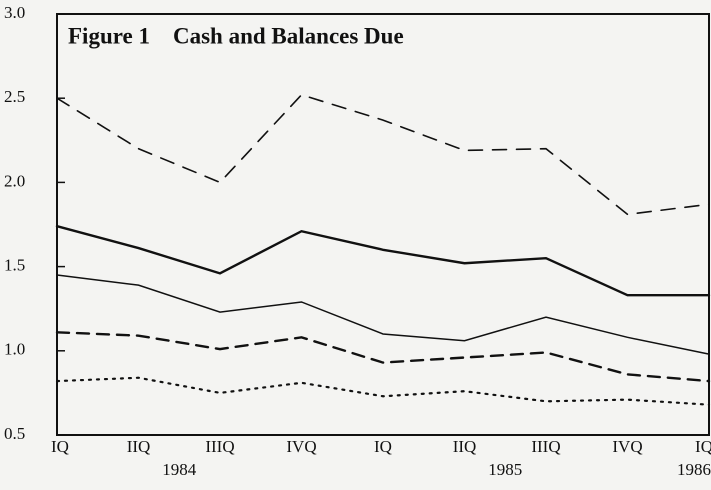 This screenshot has width=711, height=490. Describe the element at coordinates (14, 12) in the screenshot. I see `y-tick-label: 3.0` at that location.